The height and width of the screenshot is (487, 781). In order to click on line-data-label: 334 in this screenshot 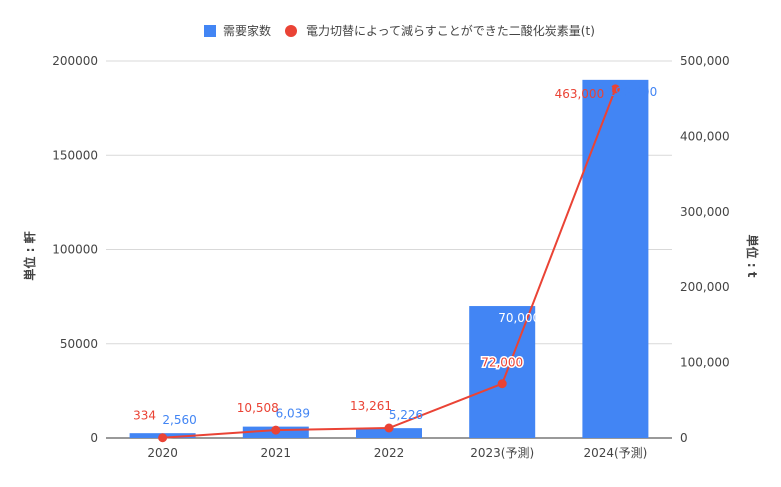, I will do `click(144, 416)`.